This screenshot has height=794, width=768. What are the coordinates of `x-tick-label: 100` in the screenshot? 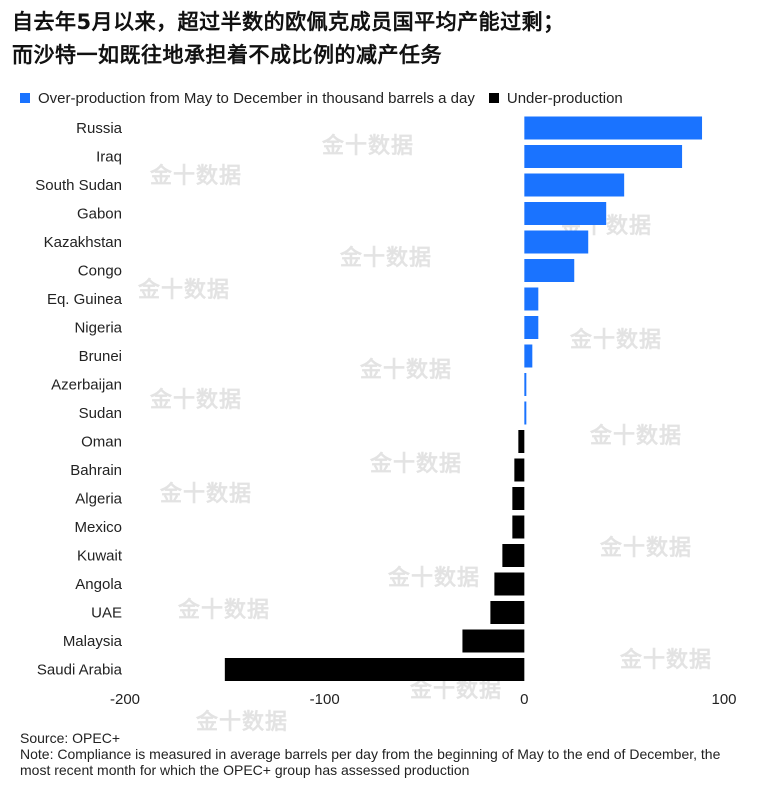 It's located at (723, 699).